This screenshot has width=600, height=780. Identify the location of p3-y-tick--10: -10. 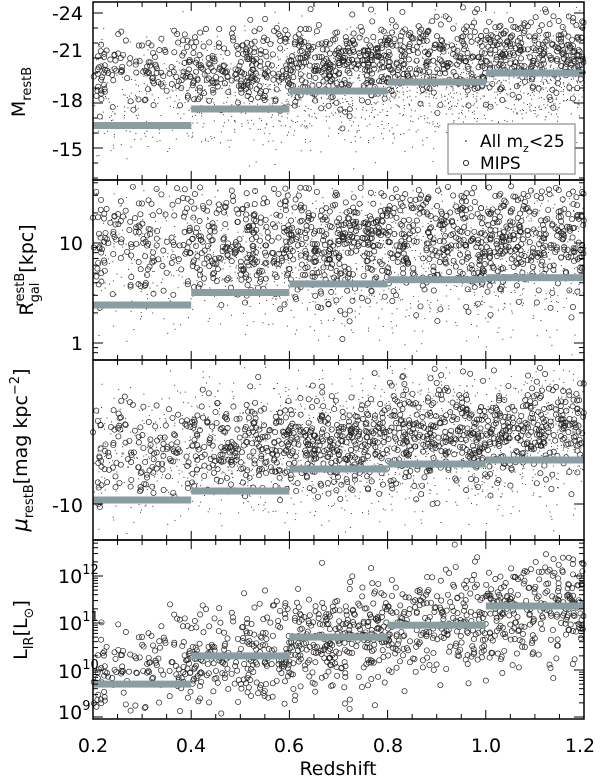
(67, 506).